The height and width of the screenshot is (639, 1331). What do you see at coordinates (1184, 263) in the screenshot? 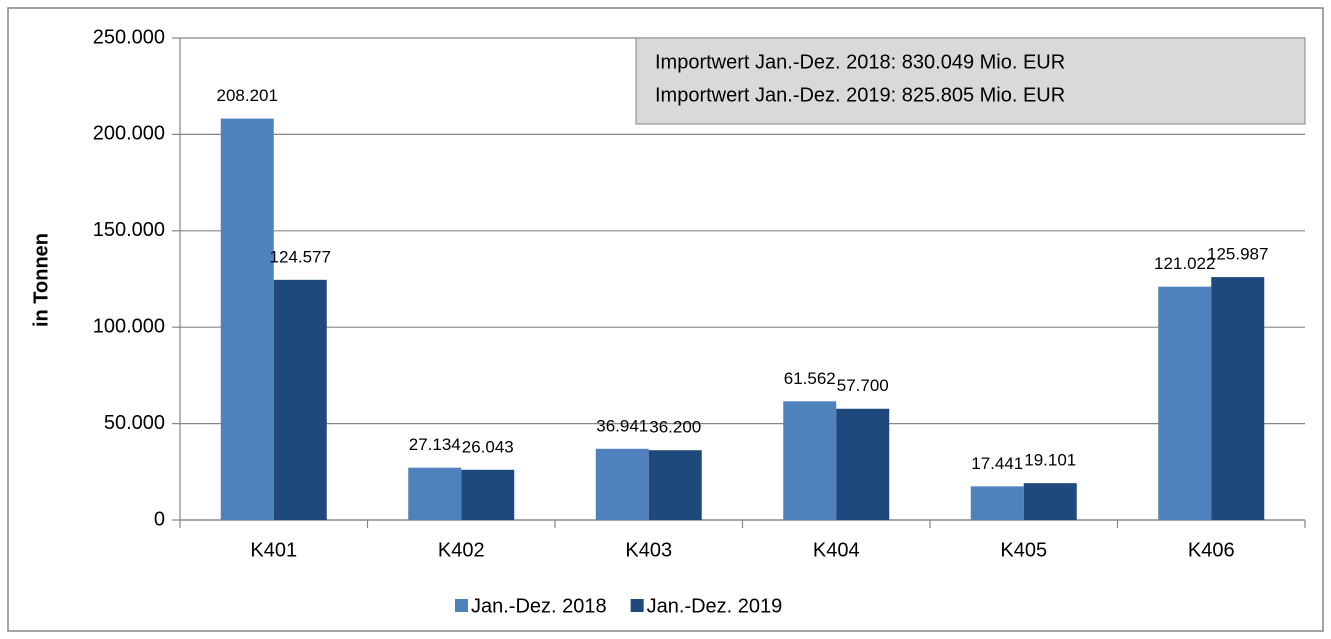
I see `data-label: 121.022` at bounding box center [1184, 263].